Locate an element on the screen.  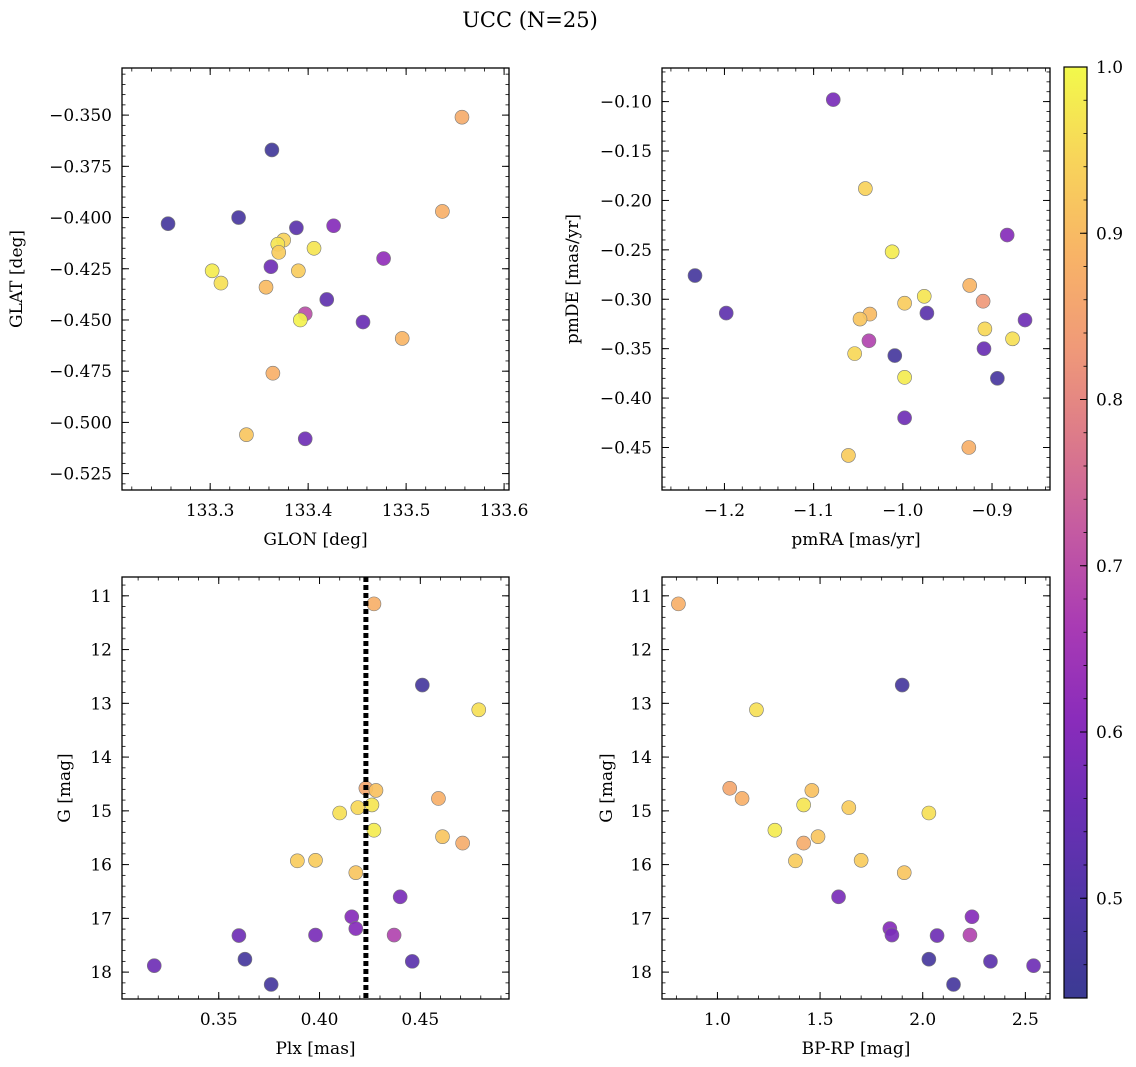
colorbar-tick-label: 0.5 is located at coordinates (1109, 899).